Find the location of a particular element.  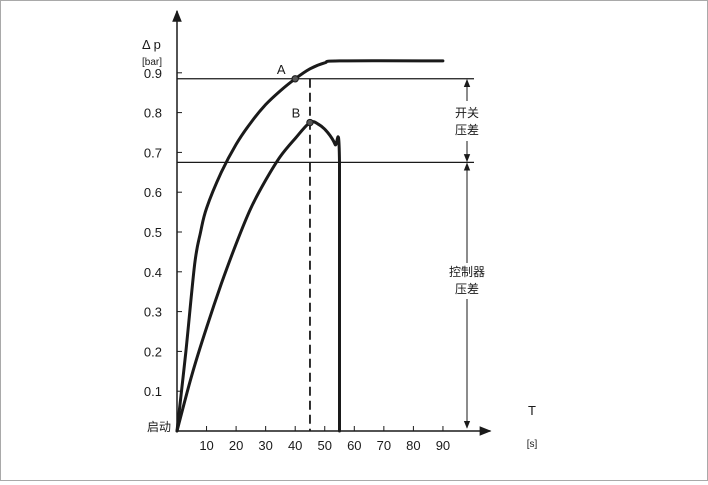

y-tick-label: 0.1 is located at coordinates (153, 391).